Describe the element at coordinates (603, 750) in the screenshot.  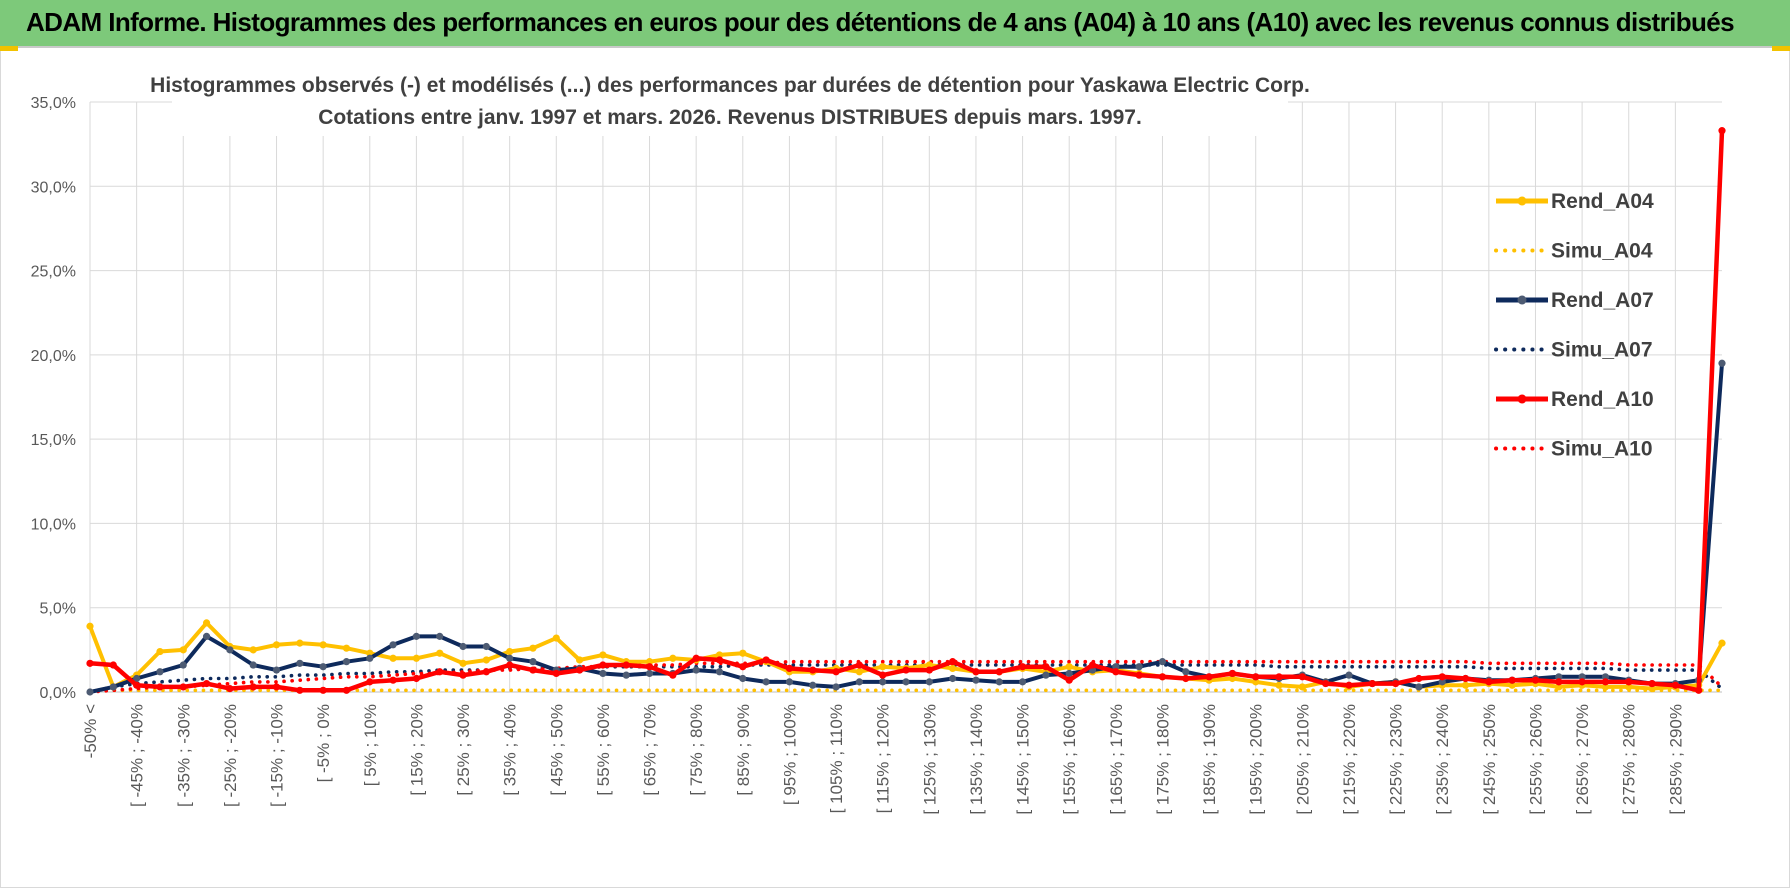
I see `x-tick-label: [ 55% ; 60%` at that location.